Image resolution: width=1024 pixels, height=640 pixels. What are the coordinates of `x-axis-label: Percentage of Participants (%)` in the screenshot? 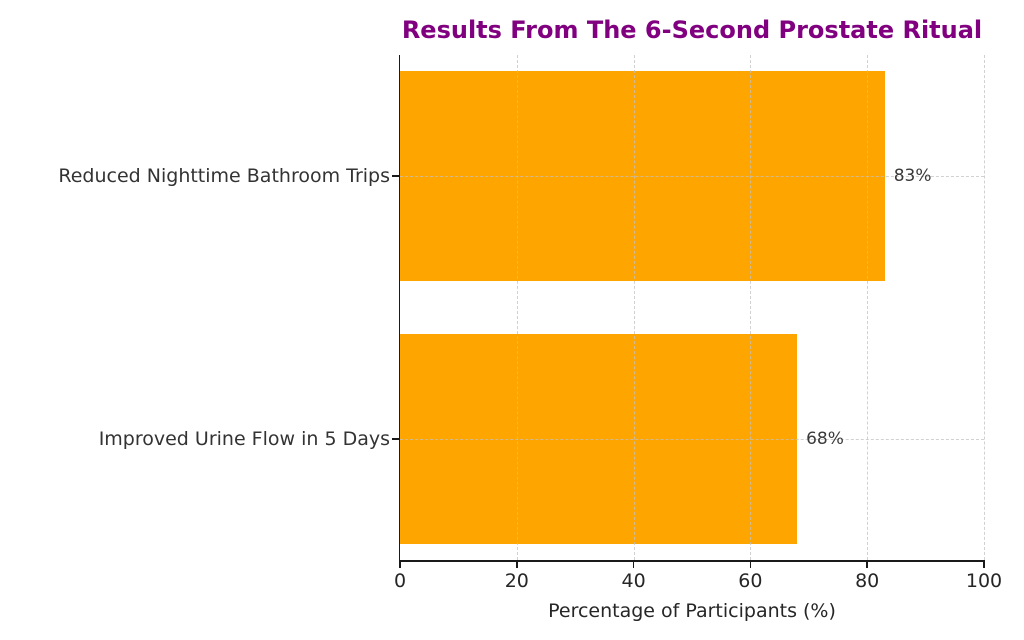 It's located at (692, 611).